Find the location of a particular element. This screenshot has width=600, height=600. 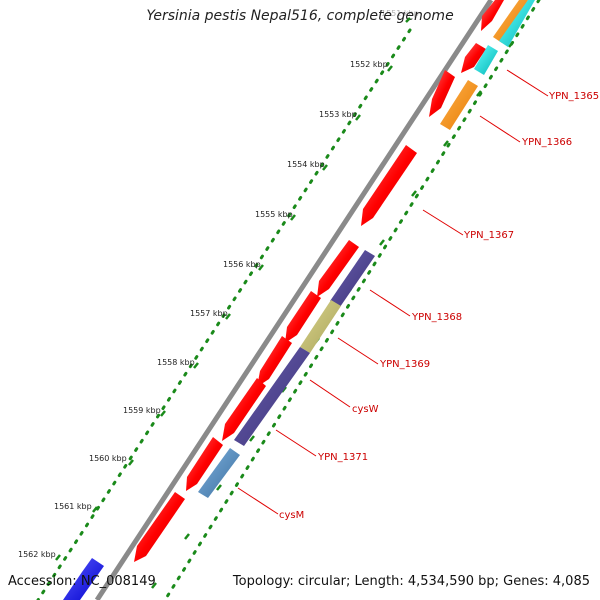

accession-text: Accession: NC_008149 is located at coordinates (82, 581).